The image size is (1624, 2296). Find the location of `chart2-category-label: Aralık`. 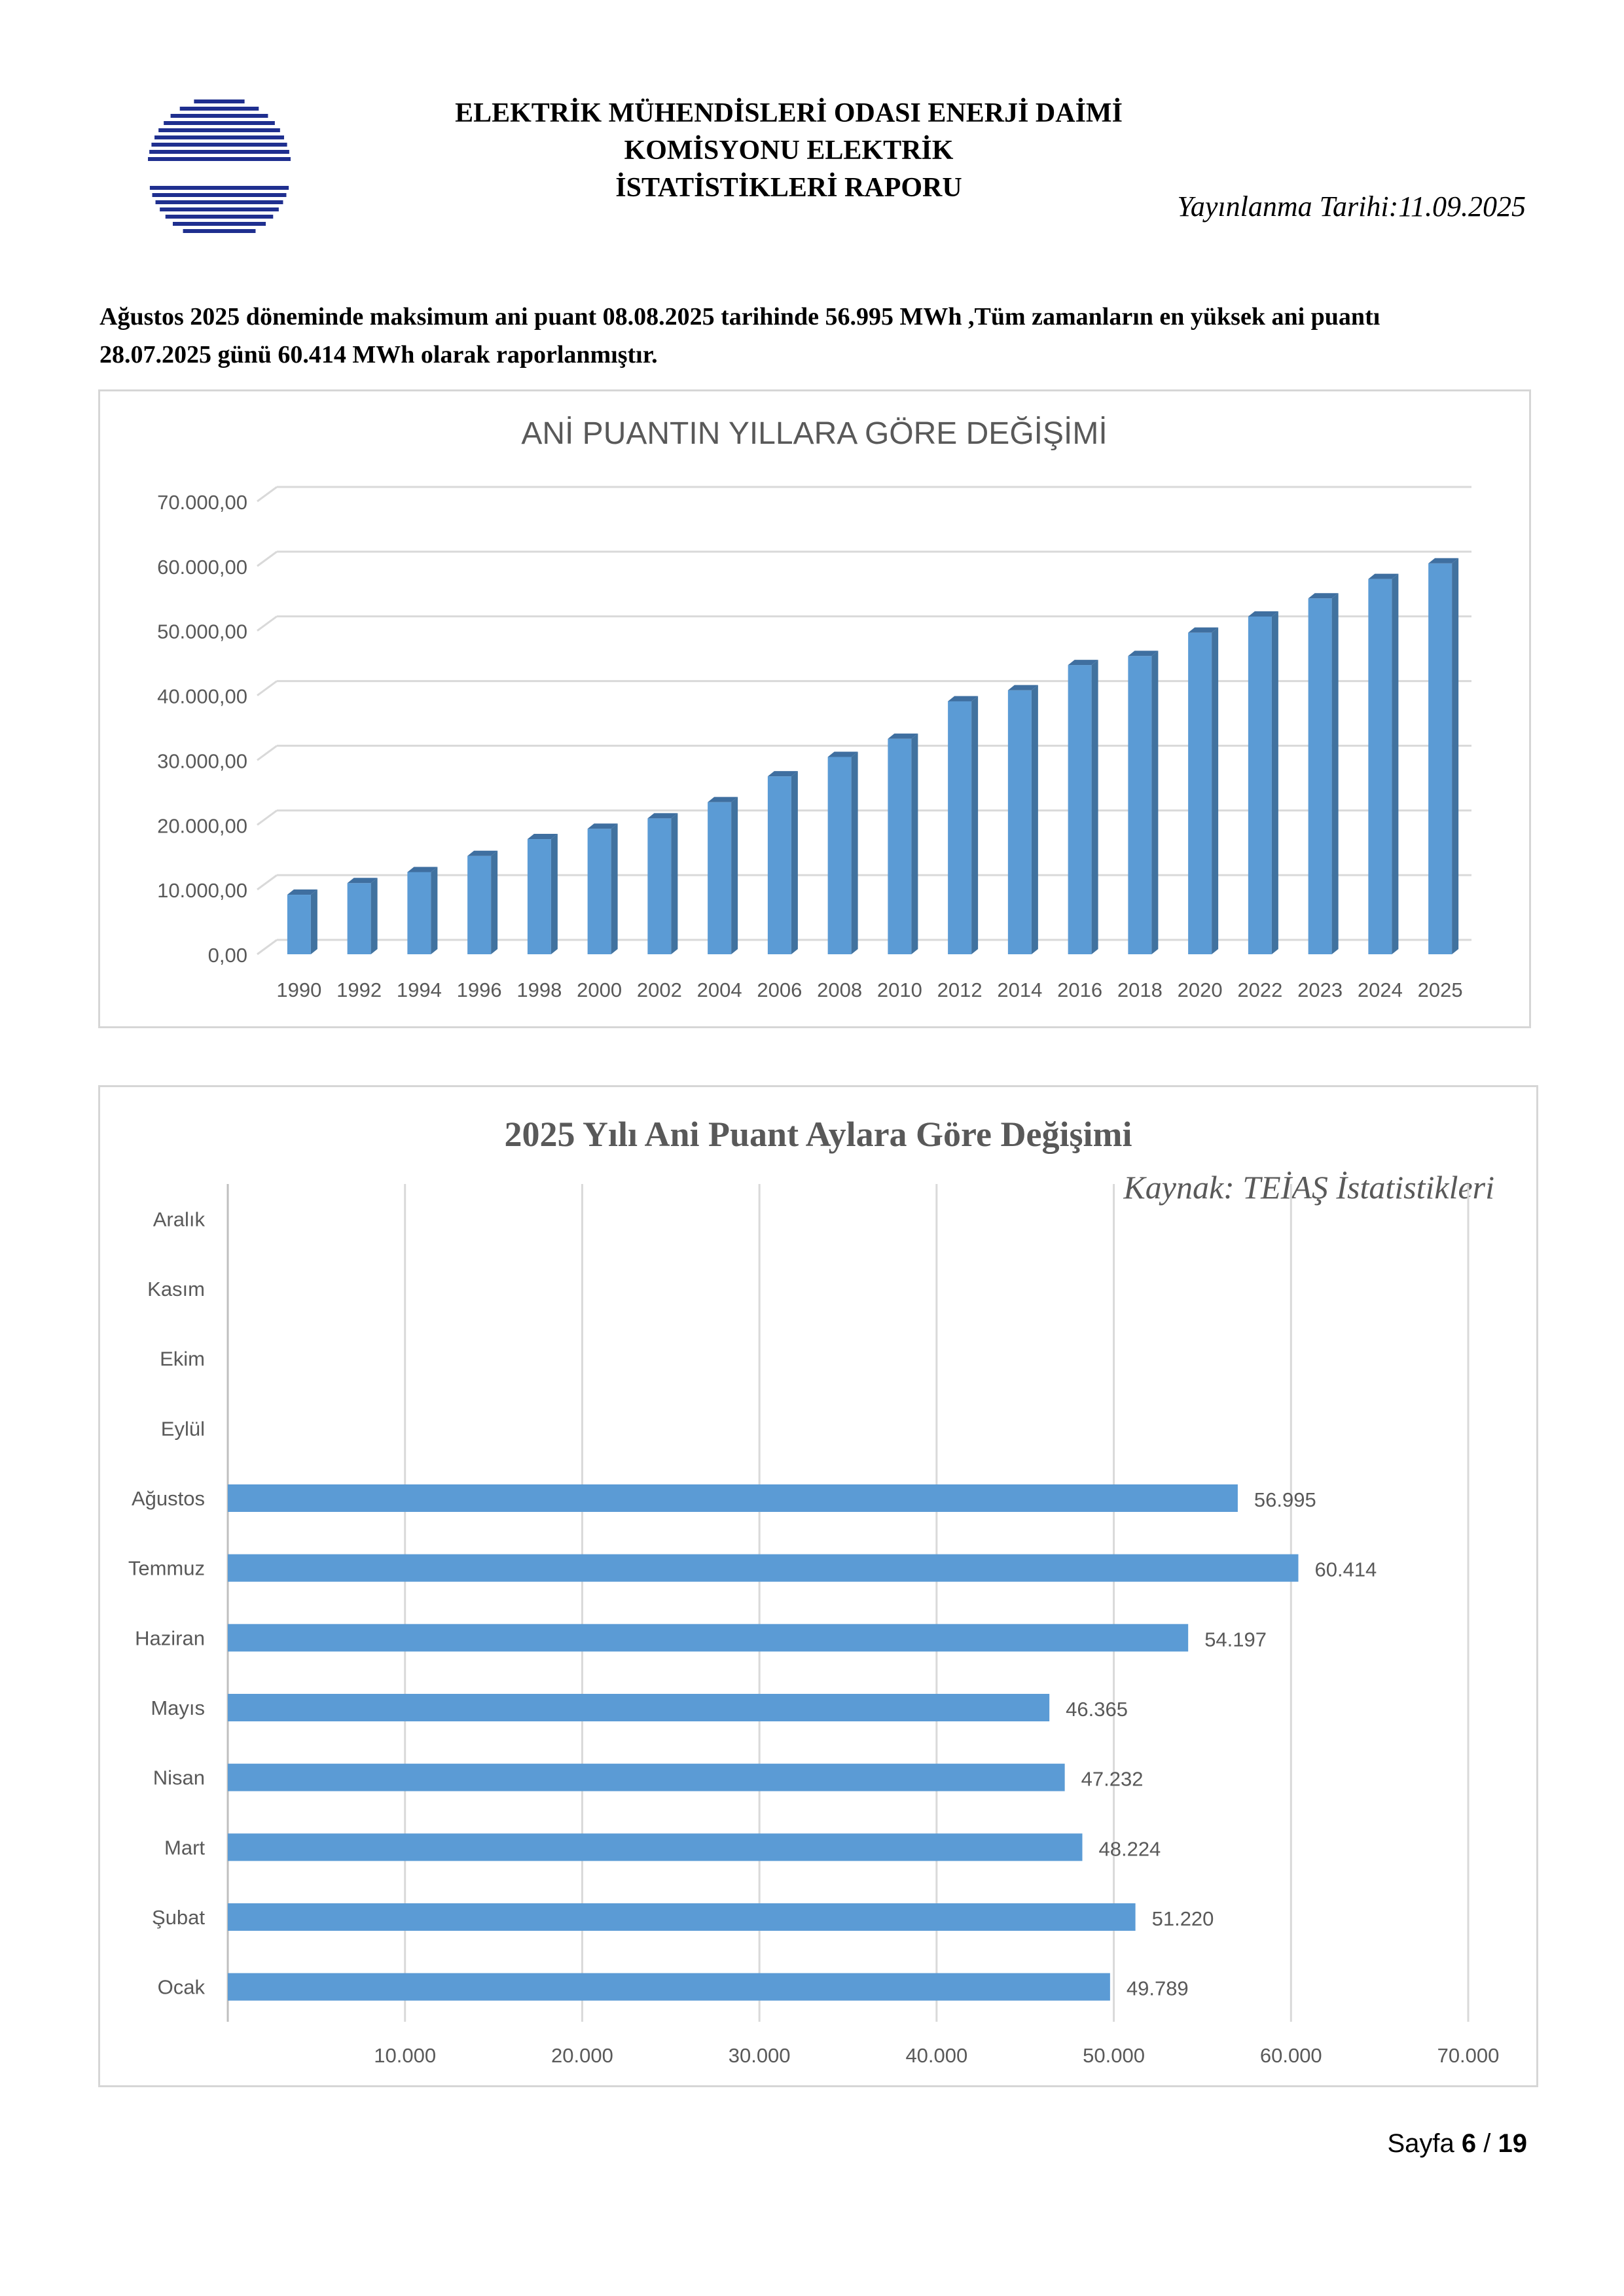

chart2-category-label: Aralık is located at coordinates (180, 1219).